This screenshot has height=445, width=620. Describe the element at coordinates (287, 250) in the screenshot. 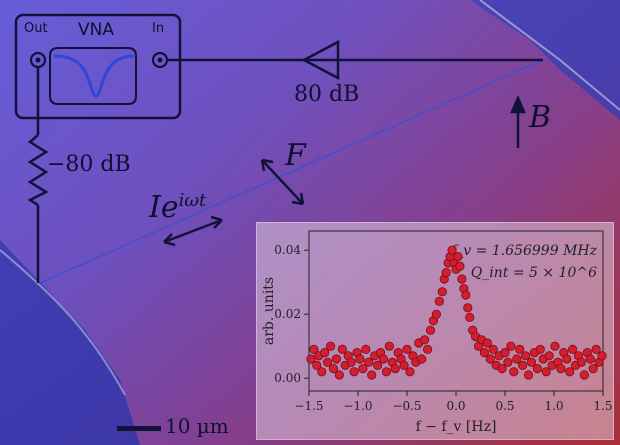

I see `y-tick-label: 0.04` at that location.